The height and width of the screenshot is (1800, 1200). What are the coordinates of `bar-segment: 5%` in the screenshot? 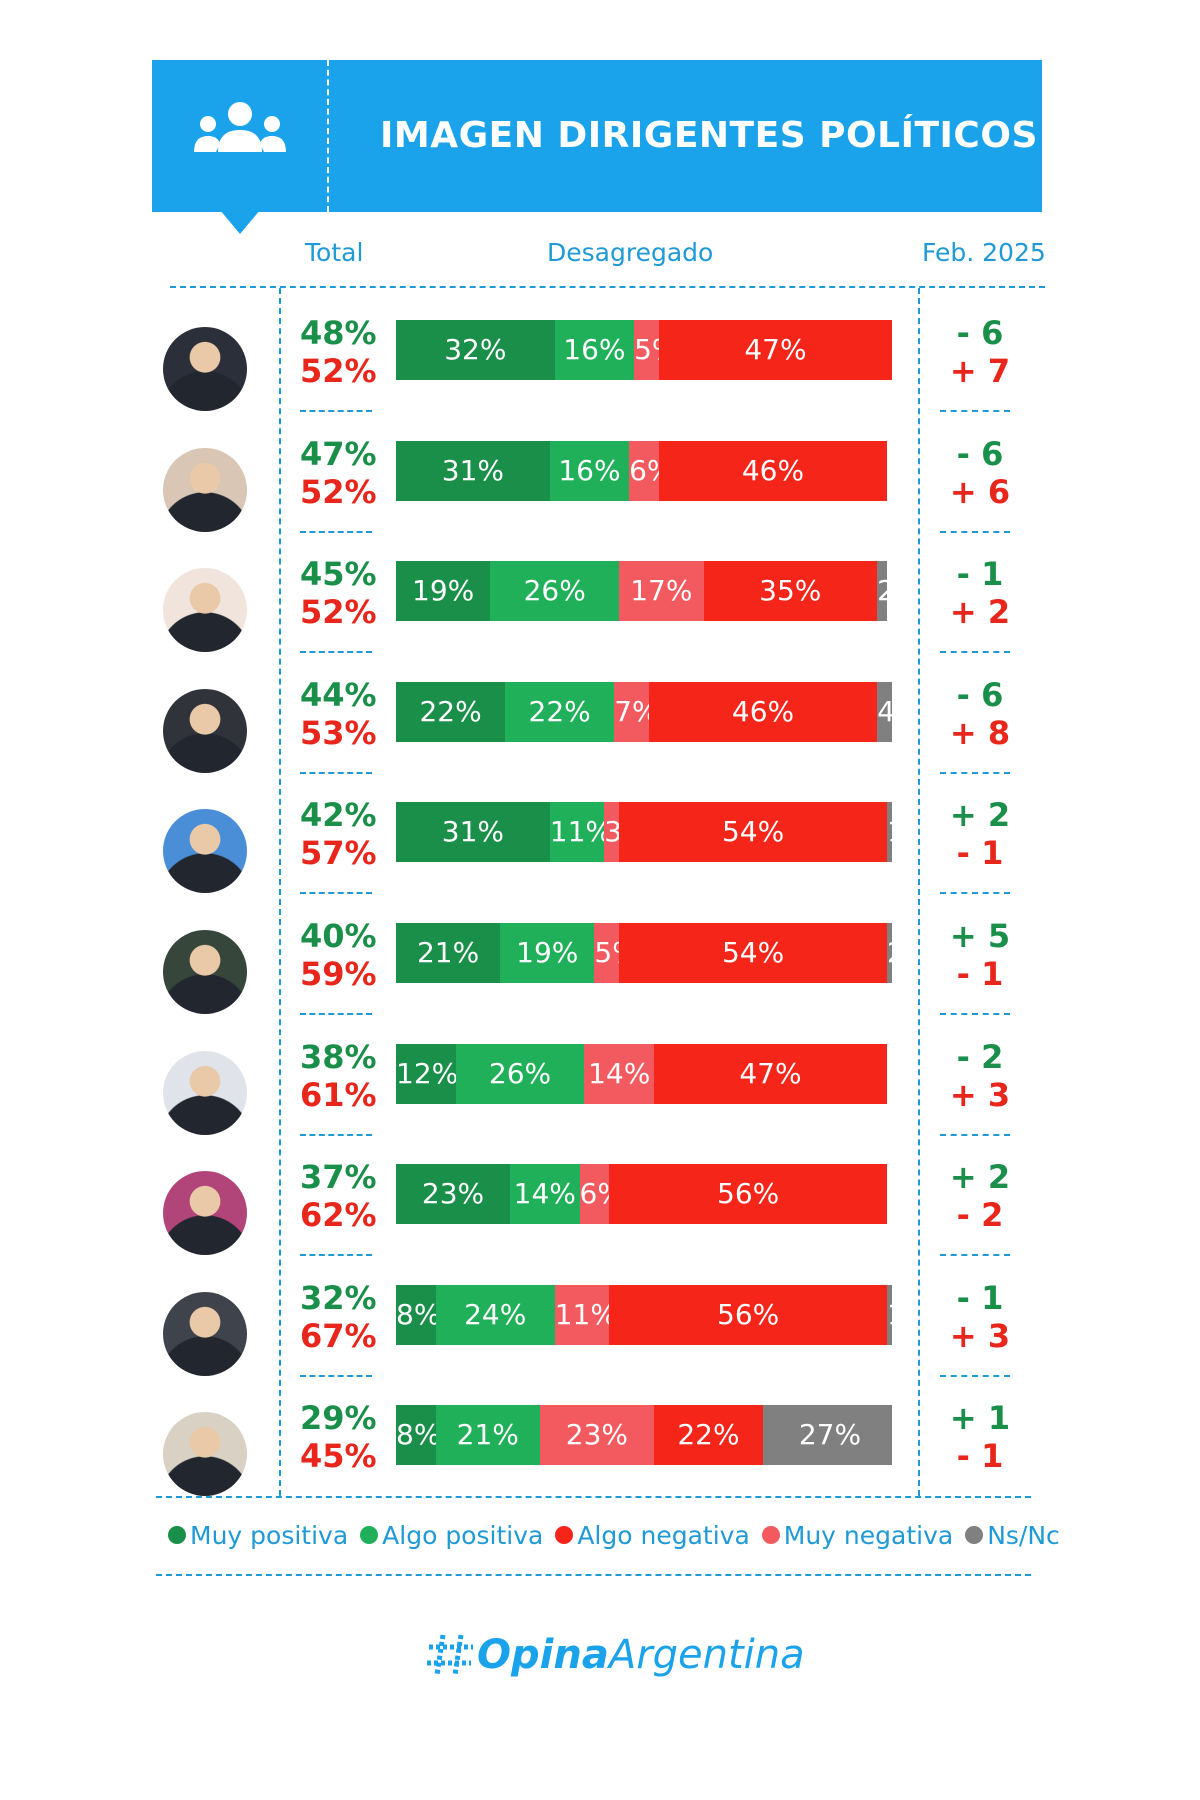 It's located at (646, 350).